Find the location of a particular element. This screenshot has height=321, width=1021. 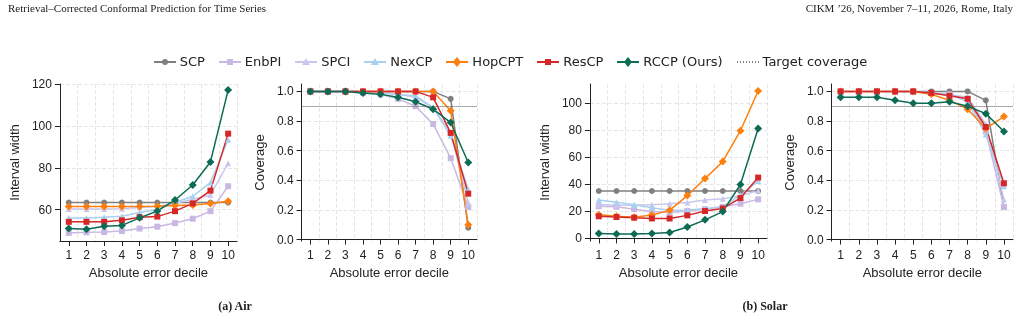

text: Retrieval–Corrected Conformal Prediction for Time Series is located at coordinates (137, 8).